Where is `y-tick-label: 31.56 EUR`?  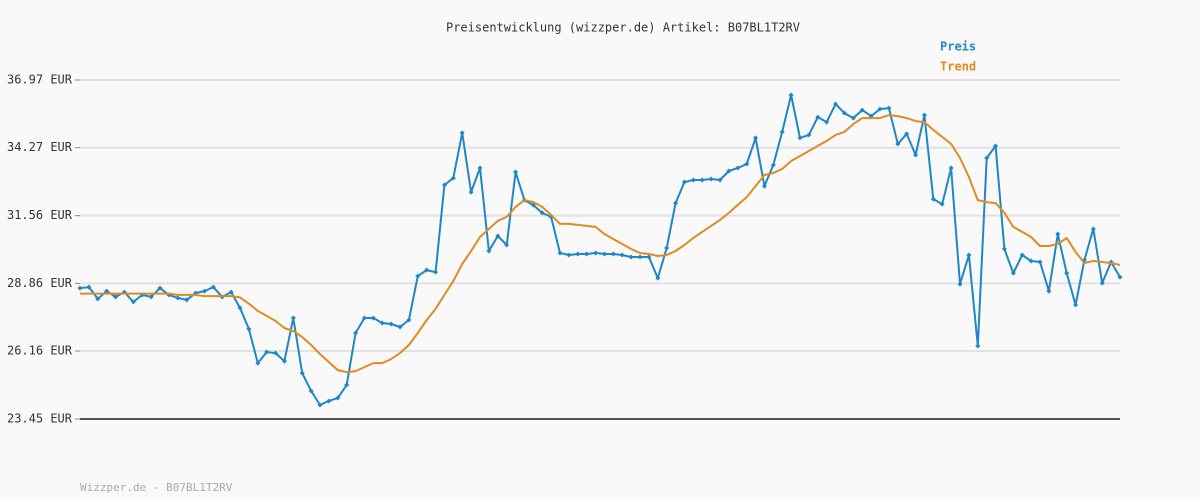
y-tick-label: 31.56 EUR is located at coordinates (40, 215).